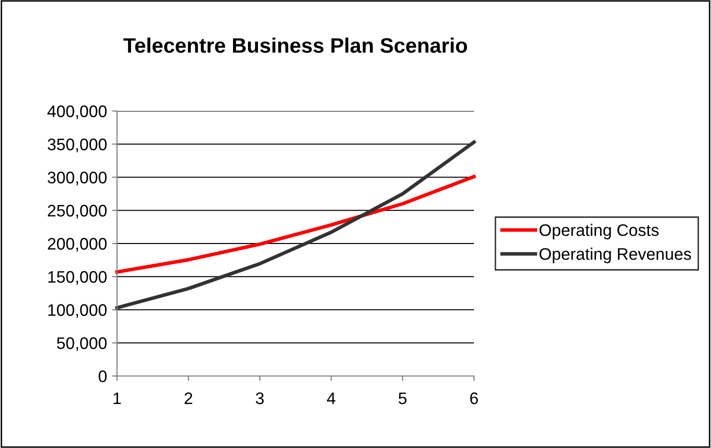 The width and height of the screenshot is (711, 448). What do you see at coordinates (77, 179) in the screenshot?
I see `y-tick-label: 300,000` at bounding box center [77, 179].